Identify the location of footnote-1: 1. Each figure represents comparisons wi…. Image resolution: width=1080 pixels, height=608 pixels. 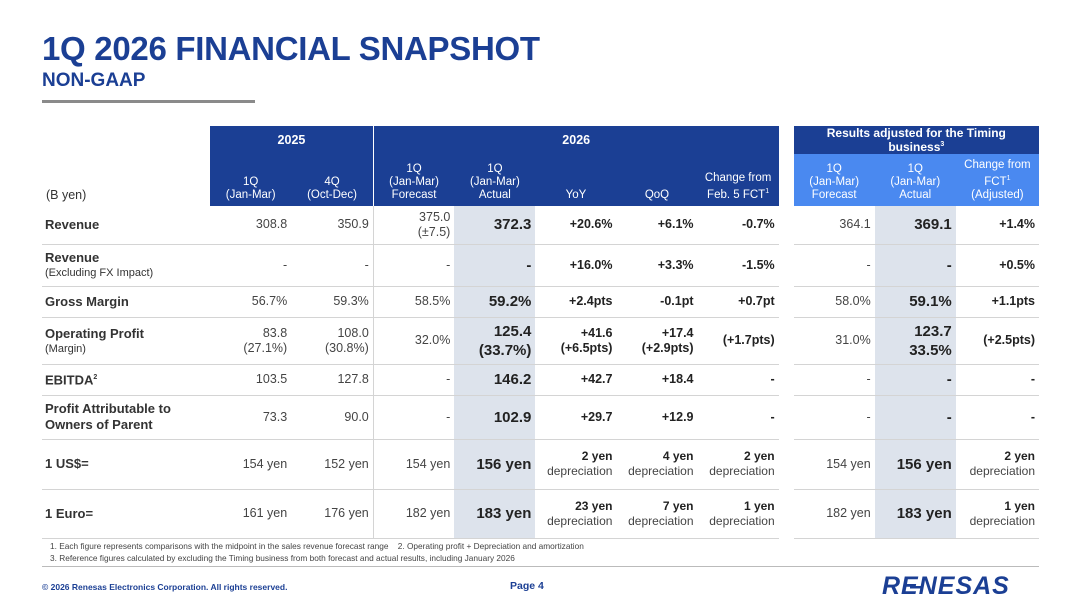
(317, 546).